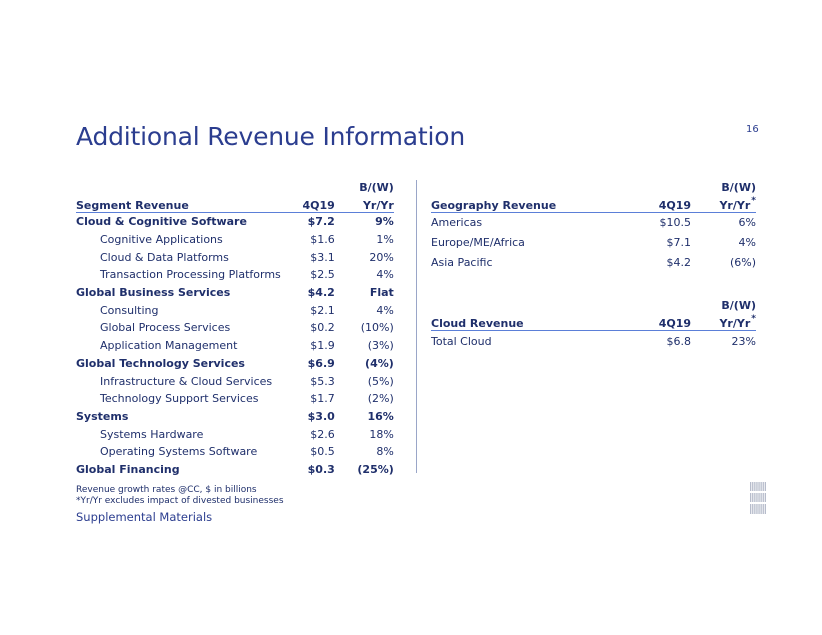 The height and width of the screenshot is (635, 822). Describe the element at coordinates (381, 257) in the screenshot. I see `segment-change: 20%` at that location.